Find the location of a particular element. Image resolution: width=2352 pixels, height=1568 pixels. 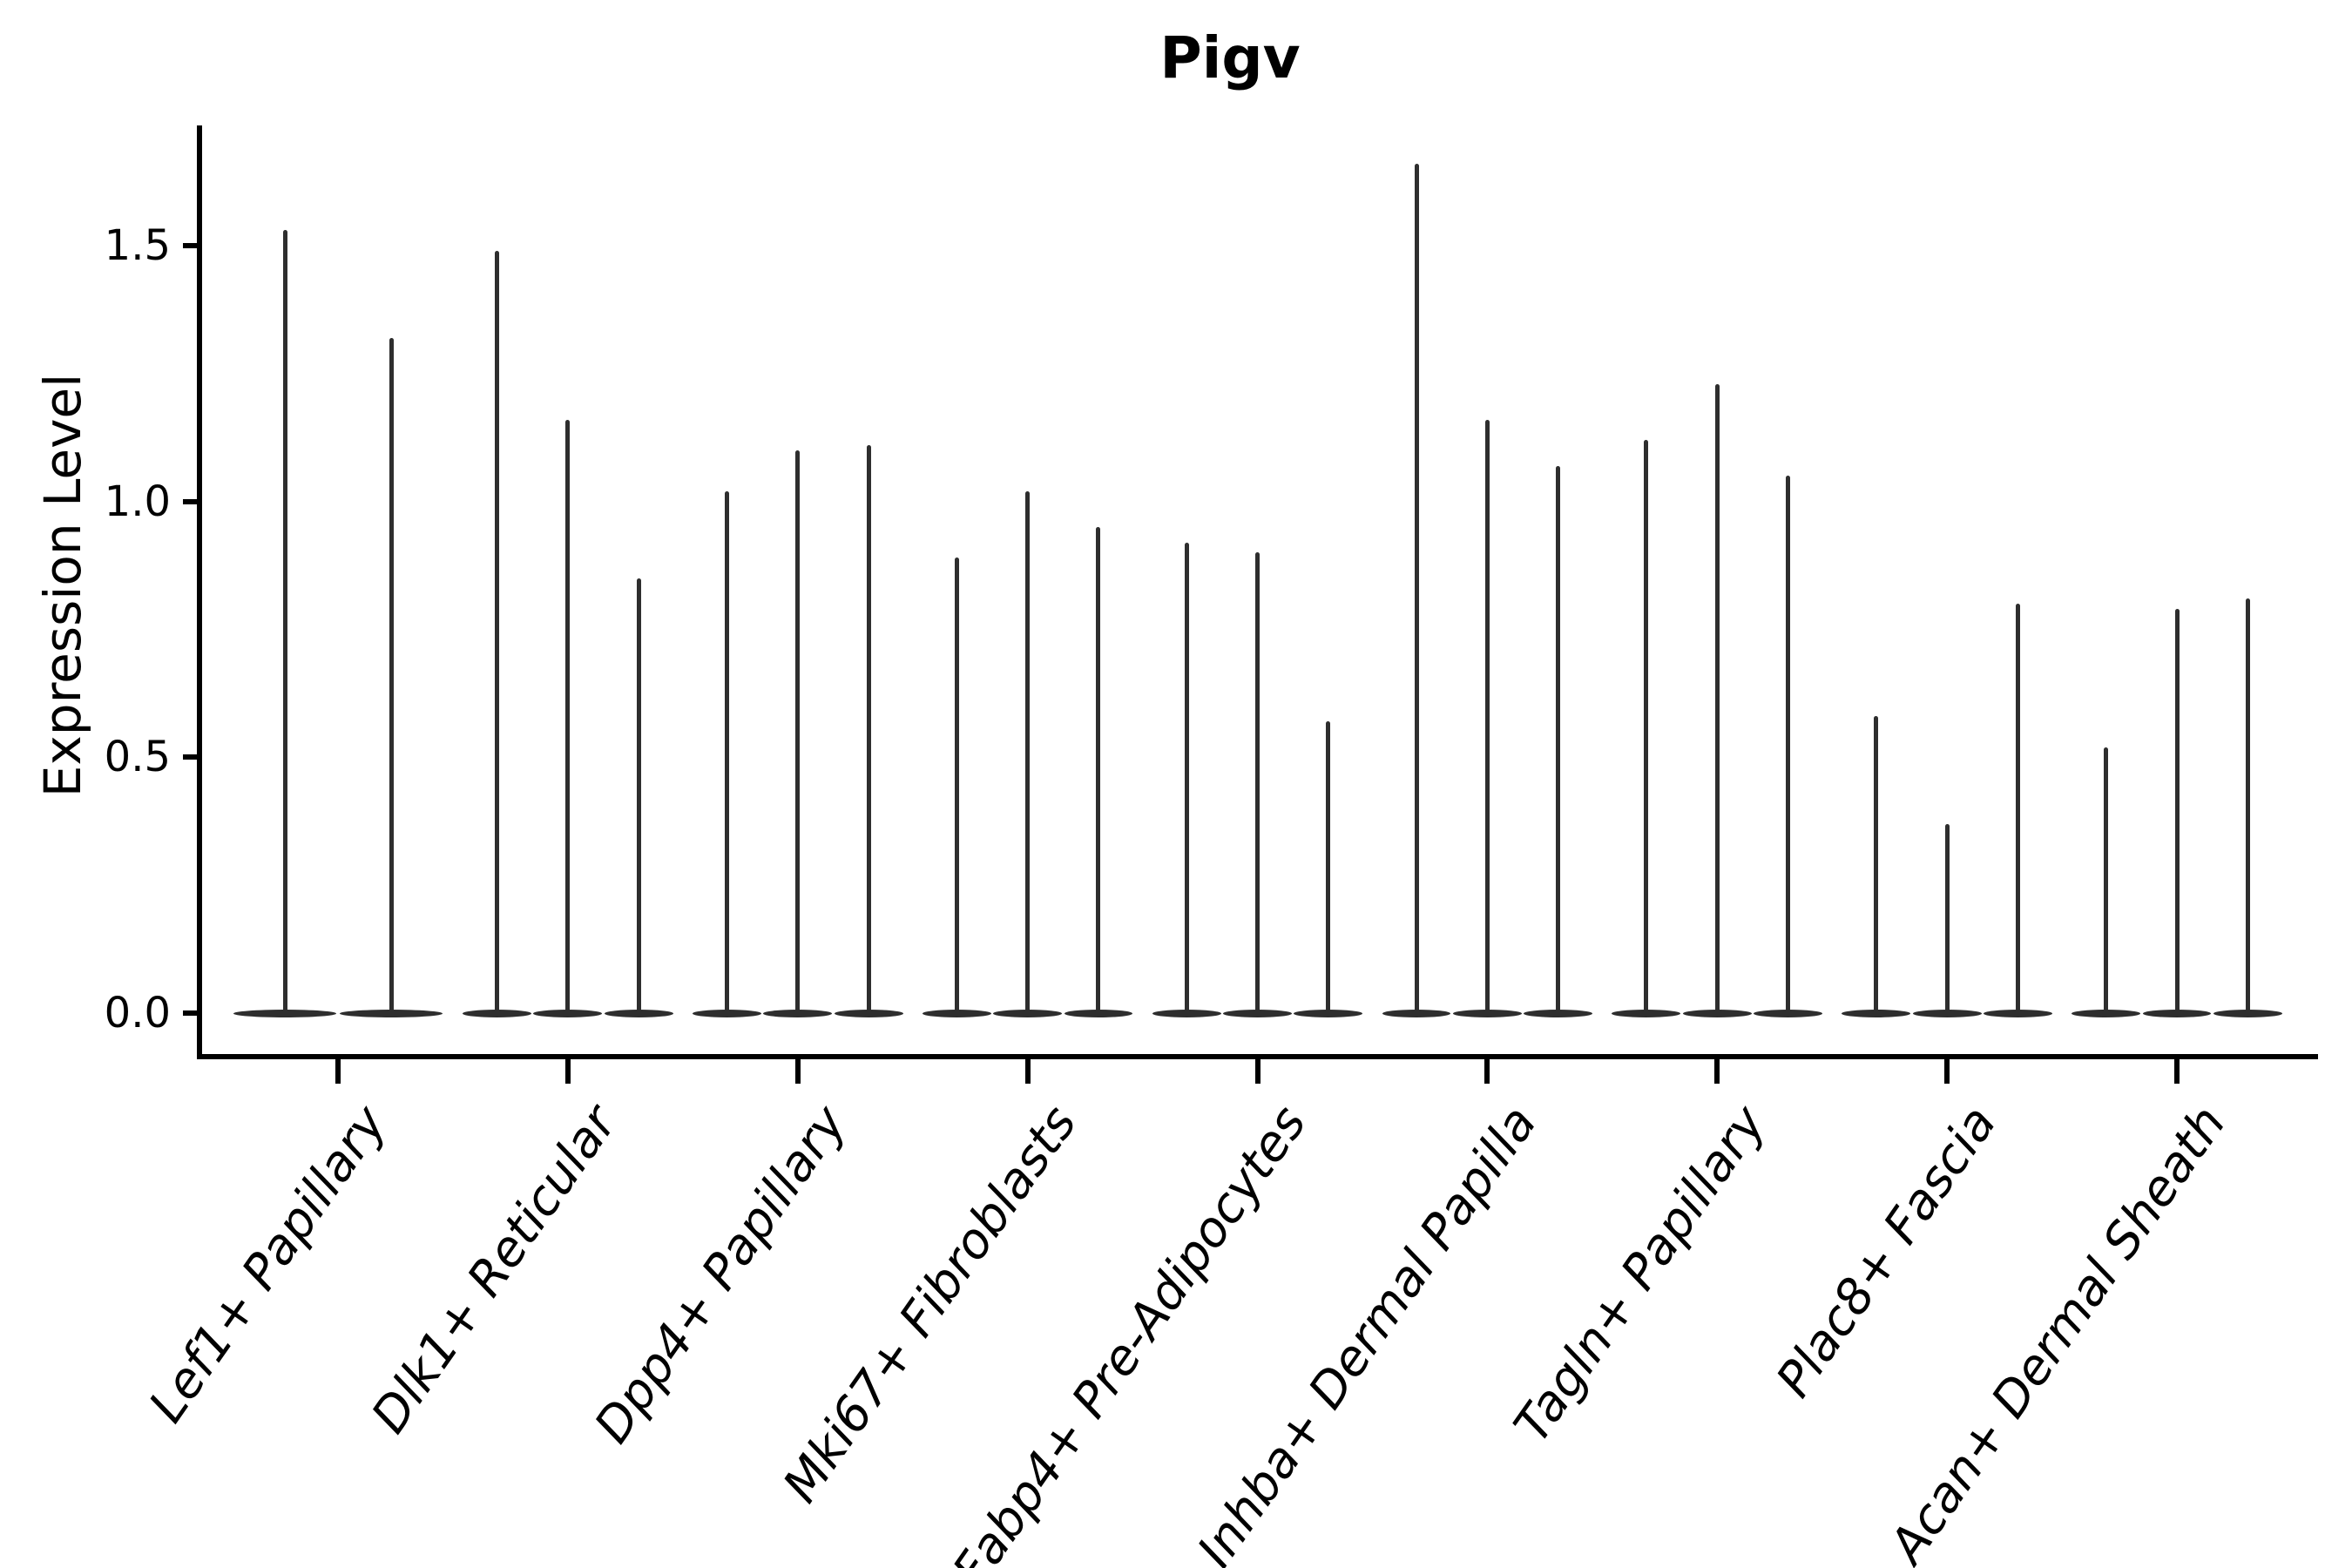

plot-title: Pigv is located at coordinates (1230, 58).